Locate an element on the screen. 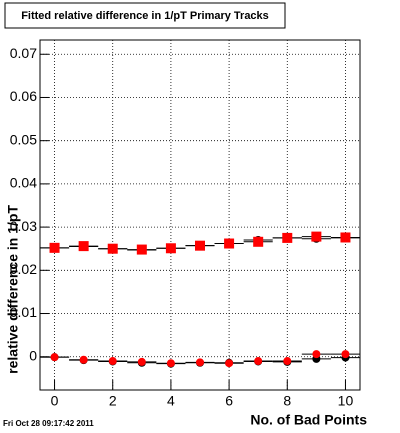 The width and height of the screenshot is (400, 433). y-tick-label: 0.01 is located at coordinates (23, 312).